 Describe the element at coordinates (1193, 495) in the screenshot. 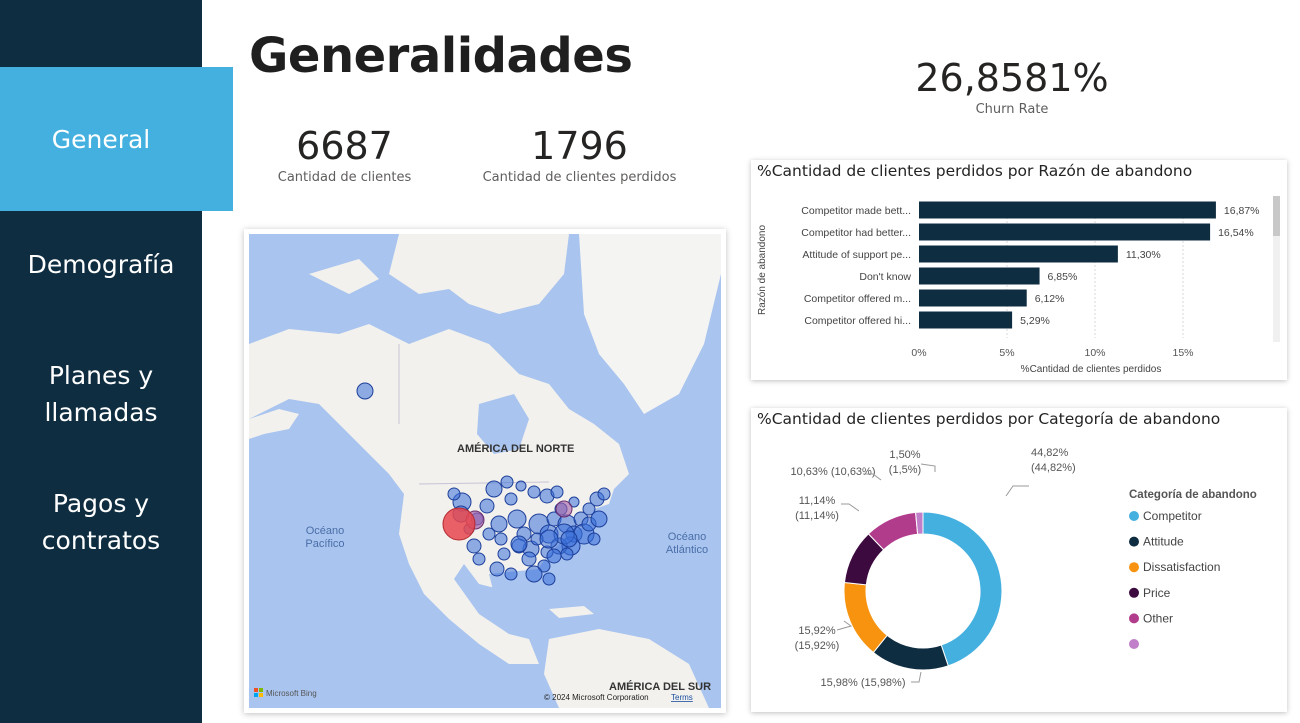

I see `legend-title: Categoría de abandono` at that location.